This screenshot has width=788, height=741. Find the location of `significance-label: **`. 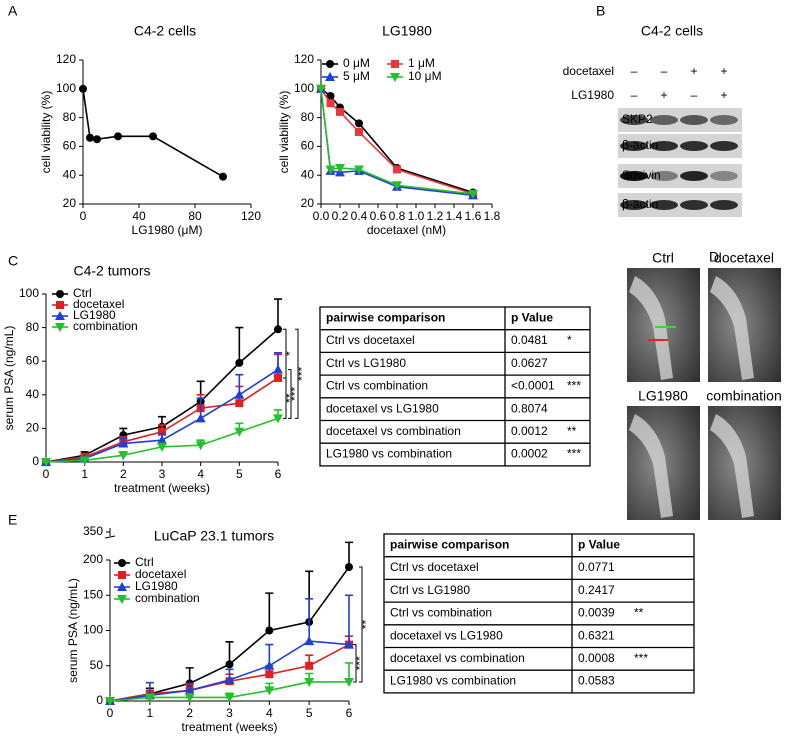

significance-label: ** is located at coordinates (366, 625).